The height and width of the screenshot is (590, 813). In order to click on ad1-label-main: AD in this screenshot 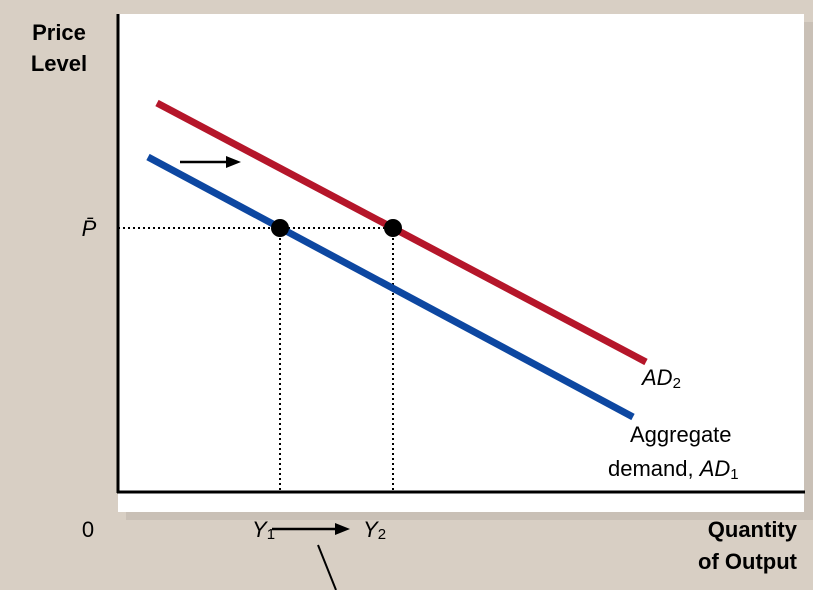, I will do `click(714, 468)`.